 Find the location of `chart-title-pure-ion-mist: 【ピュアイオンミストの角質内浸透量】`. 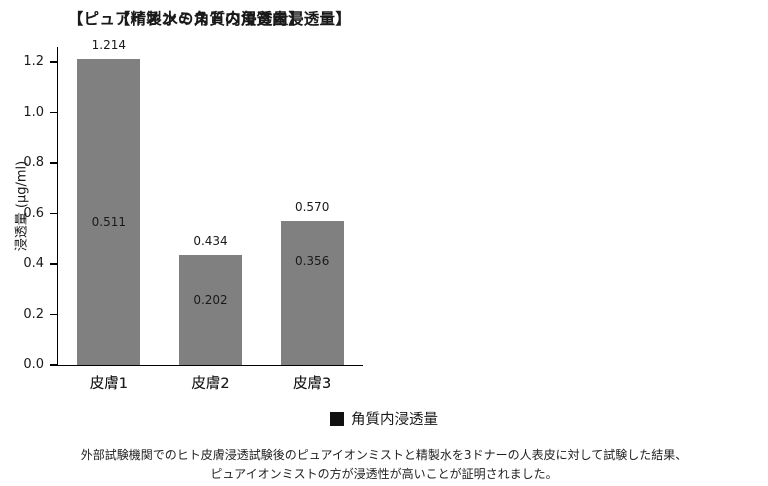

chart-title-pure-ion-mist: 【ピュアイオンミストの角質内浸透量】 is located at coordinates (209, 19).